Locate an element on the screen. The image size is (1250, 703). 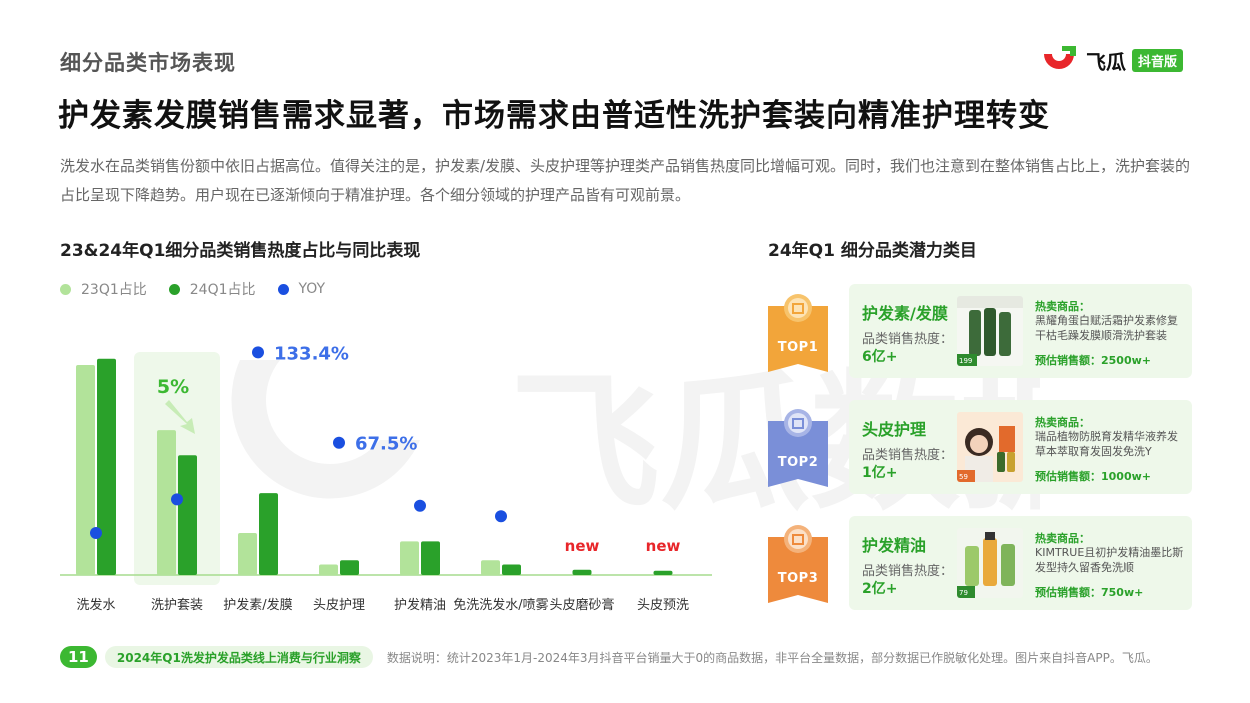
category-tick-label: 头皮预洗 is located at coordinates (663, 605).